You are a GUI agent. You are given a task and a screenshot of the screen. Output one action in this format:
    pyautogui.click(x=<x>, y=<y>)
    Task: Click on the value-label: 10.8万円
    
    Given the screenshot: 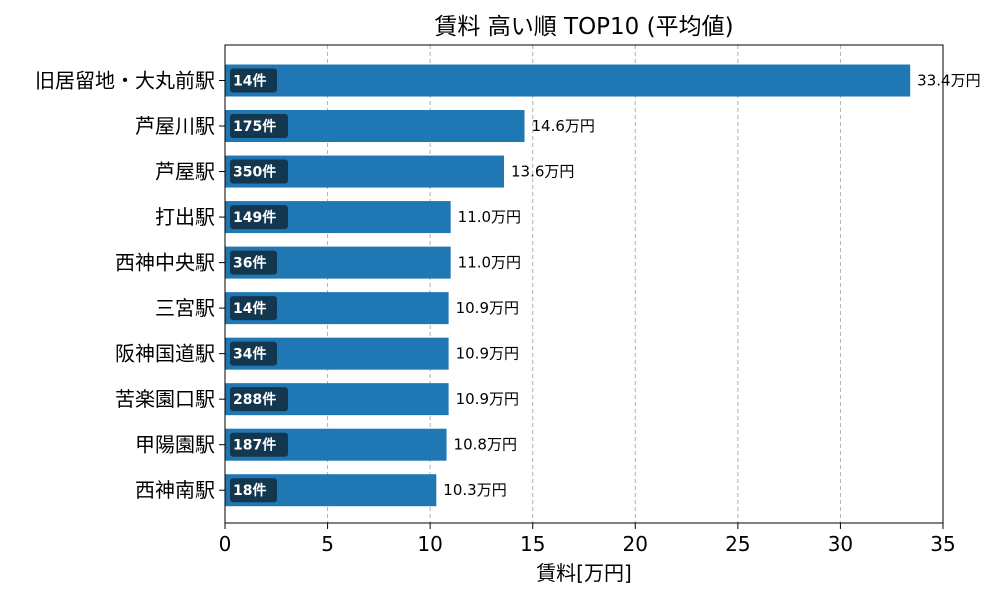 What is the action you would take?
    pyautogui.click(x=485, y=445)
    